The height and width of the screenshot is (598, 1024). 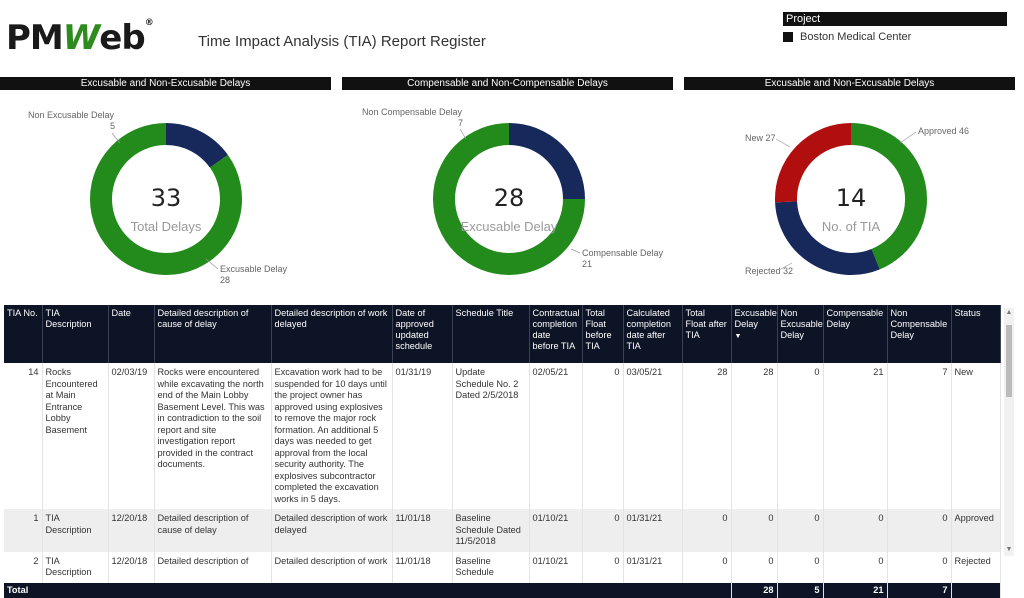 What do you see at coordinates (975, 567) in the screenshot?
I see `cell-status: Rejected` at bounding box center [975, 567].